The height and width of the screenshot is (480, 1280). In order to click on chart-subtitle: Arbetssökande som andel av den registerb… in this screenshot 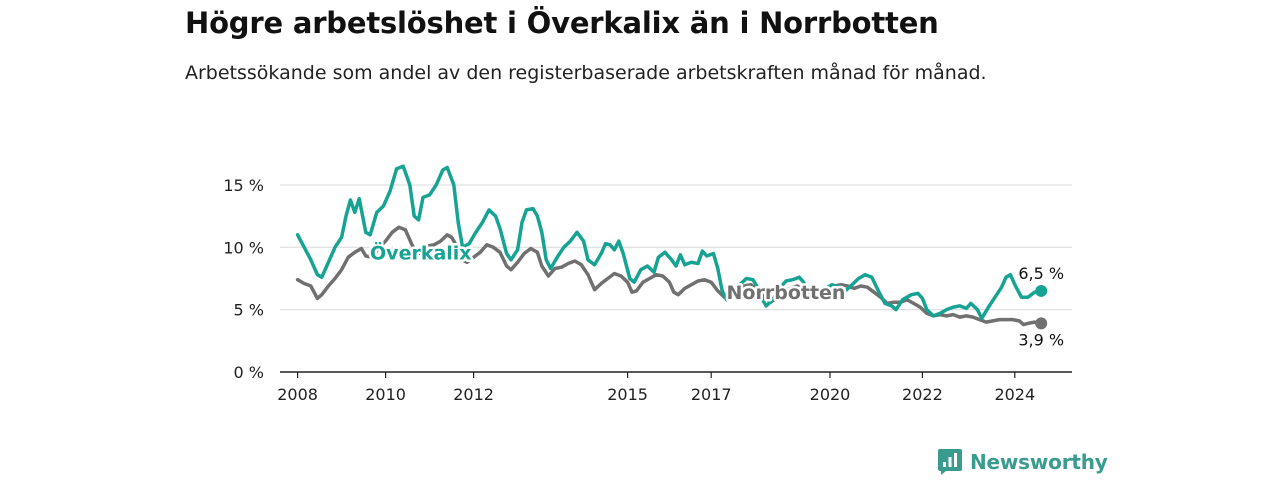, I will do `click(586, 73)`.